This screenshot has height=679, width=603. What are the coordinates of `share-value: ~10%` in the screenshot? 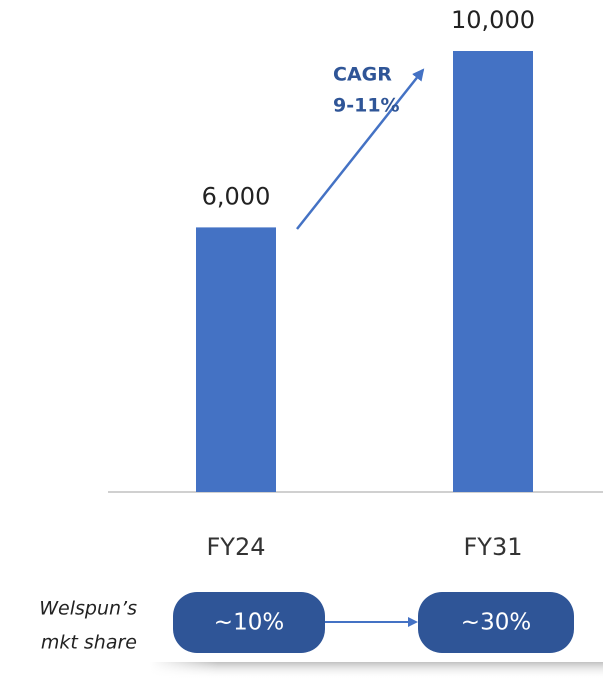 It's located at (249, 623).